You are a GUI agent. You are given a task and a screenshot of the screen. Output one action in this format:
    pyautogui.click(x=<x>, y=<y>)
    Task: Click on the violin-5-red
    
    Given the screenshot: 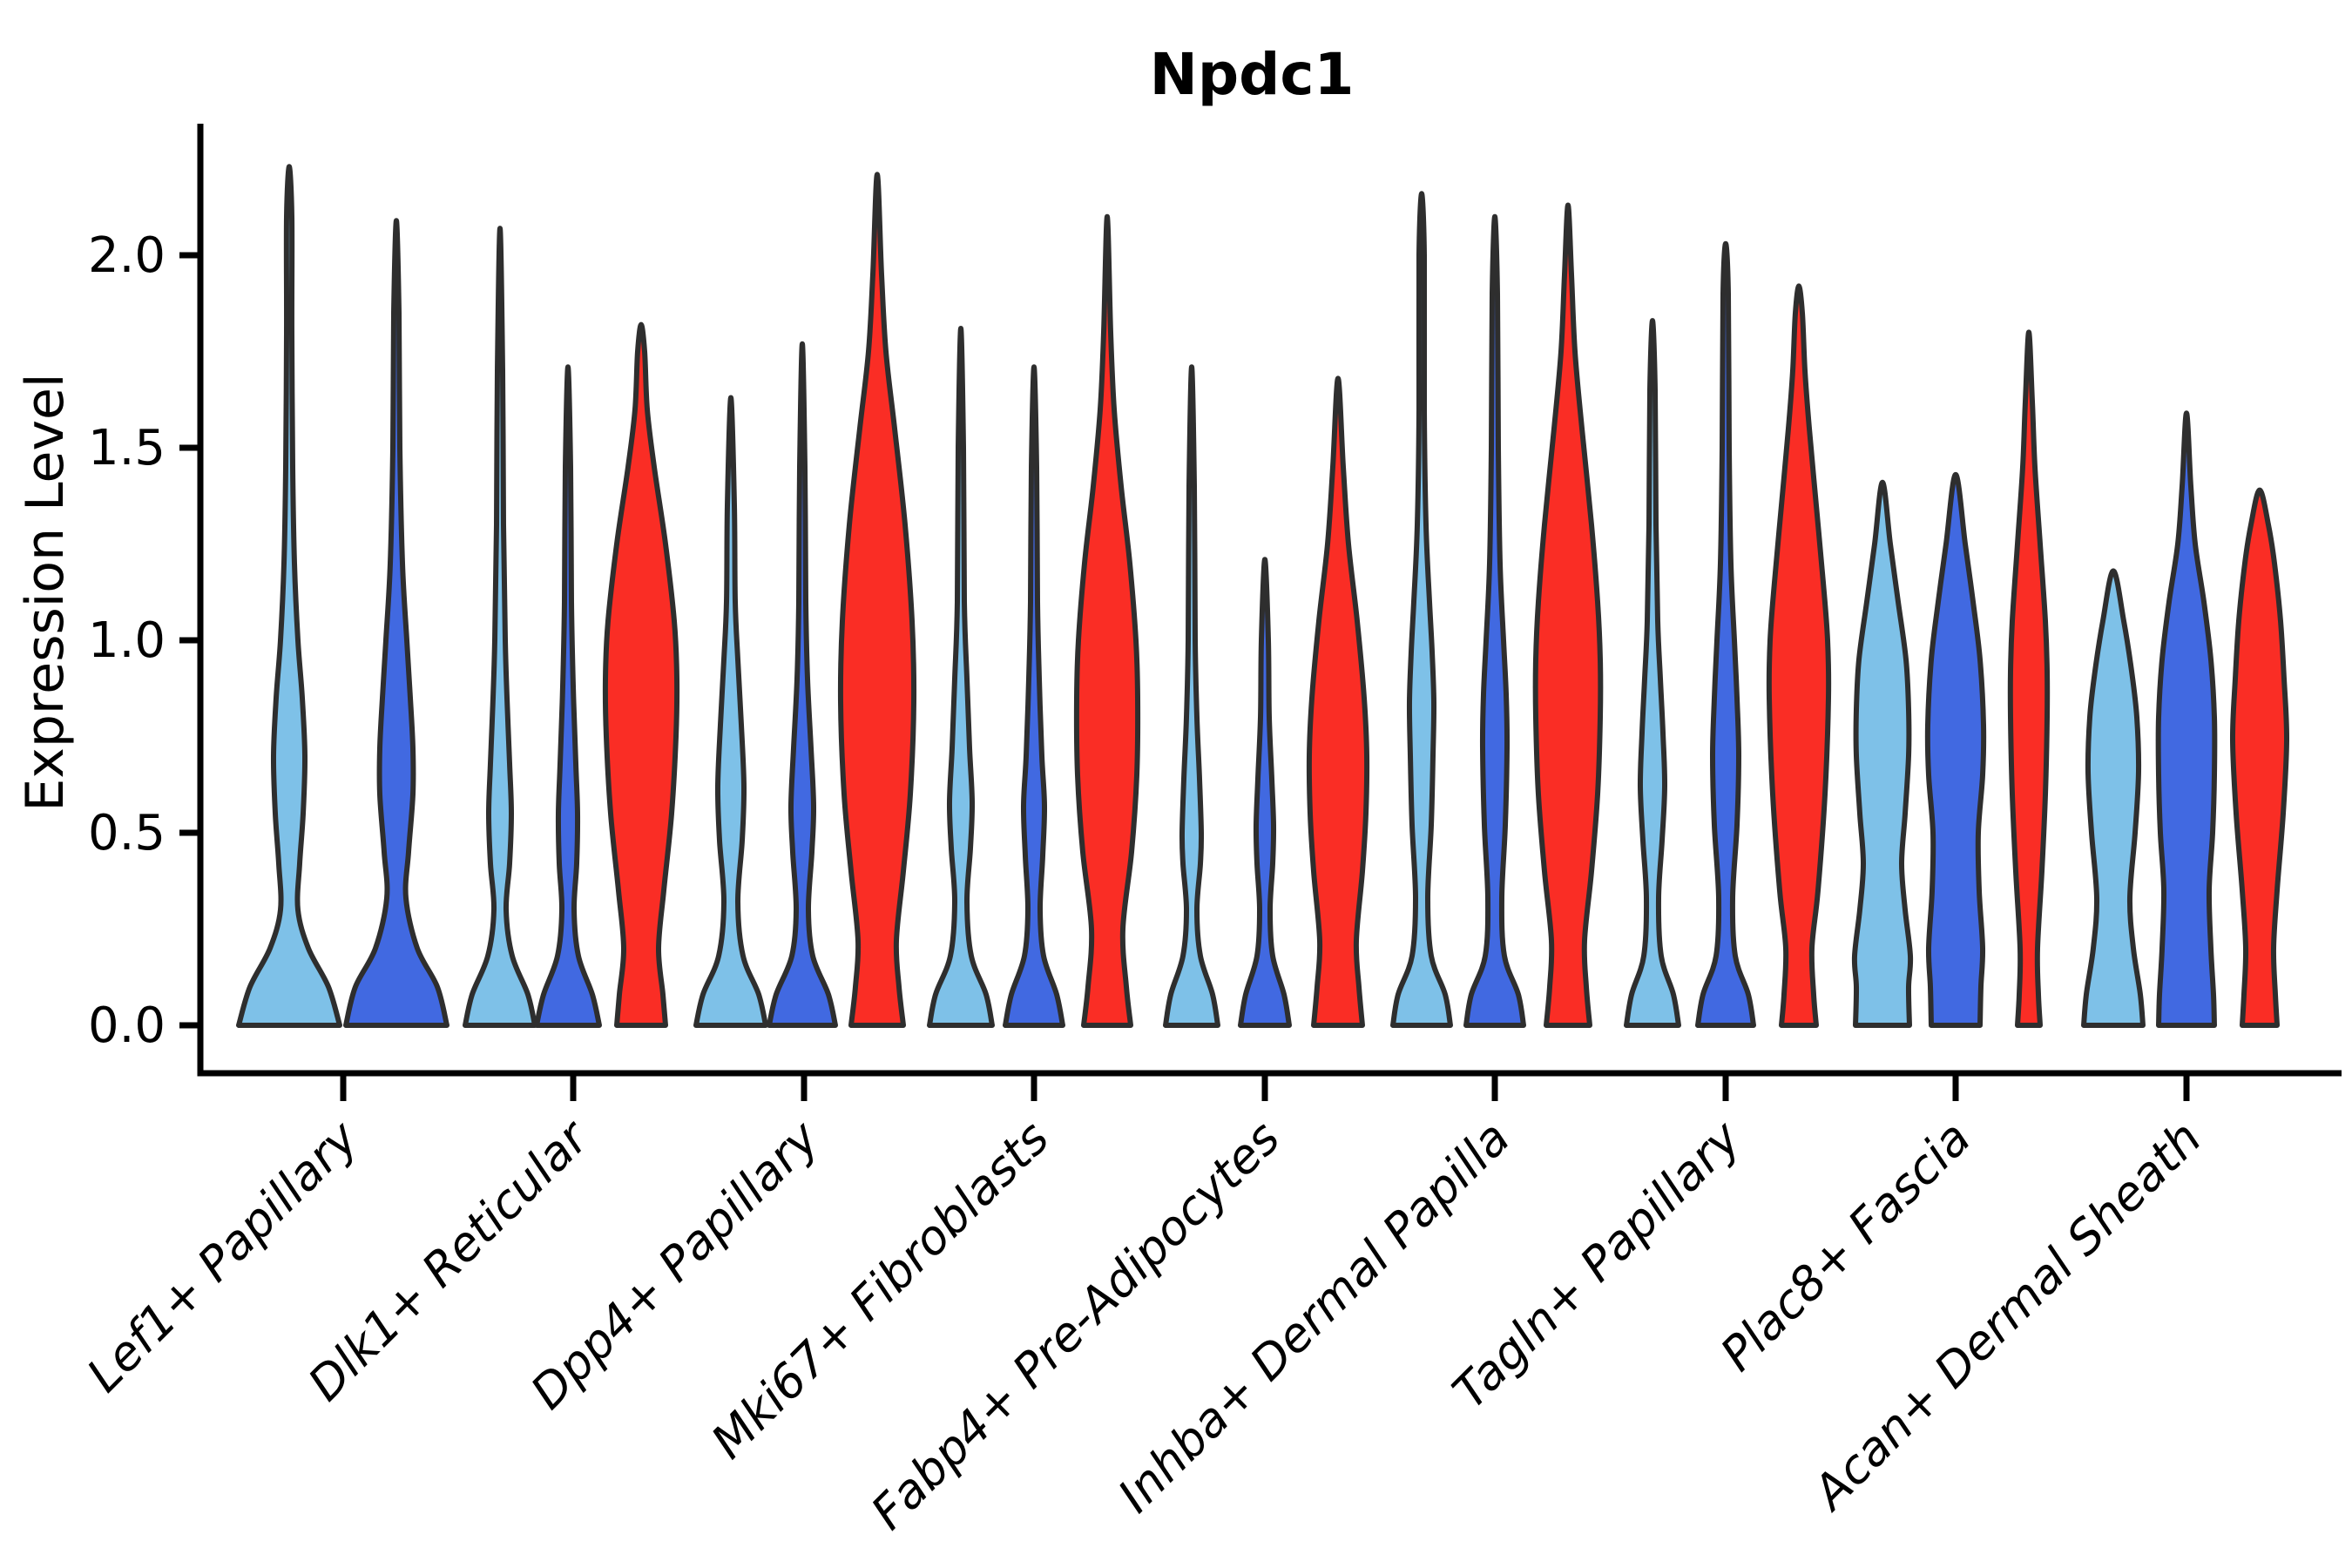 What is the action you would take?
    pyautogui.click(x=1568, y=615)
    